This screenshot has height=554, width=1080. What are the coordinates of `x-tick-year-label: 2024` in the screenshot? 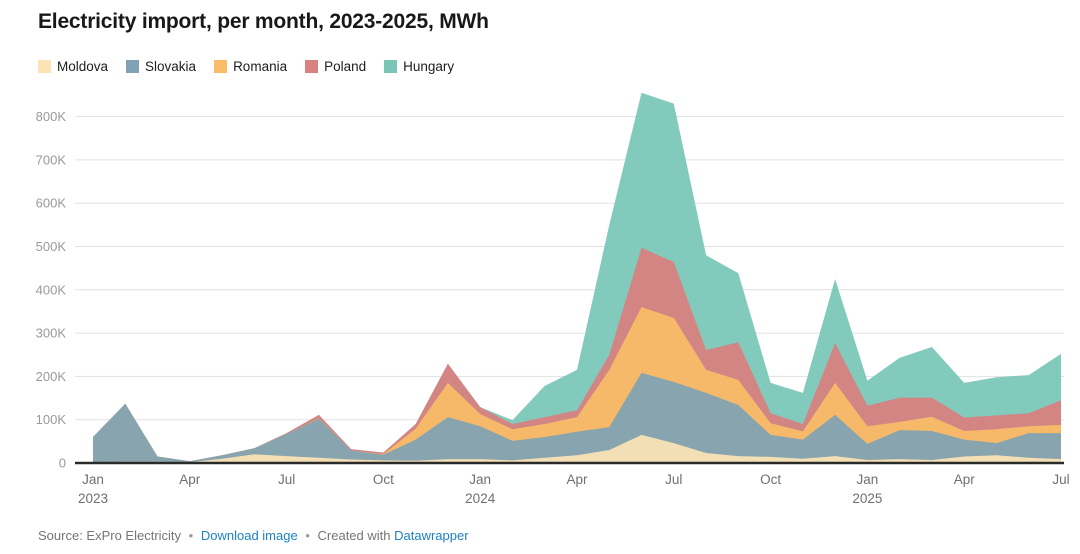 It's located at (480, 498).